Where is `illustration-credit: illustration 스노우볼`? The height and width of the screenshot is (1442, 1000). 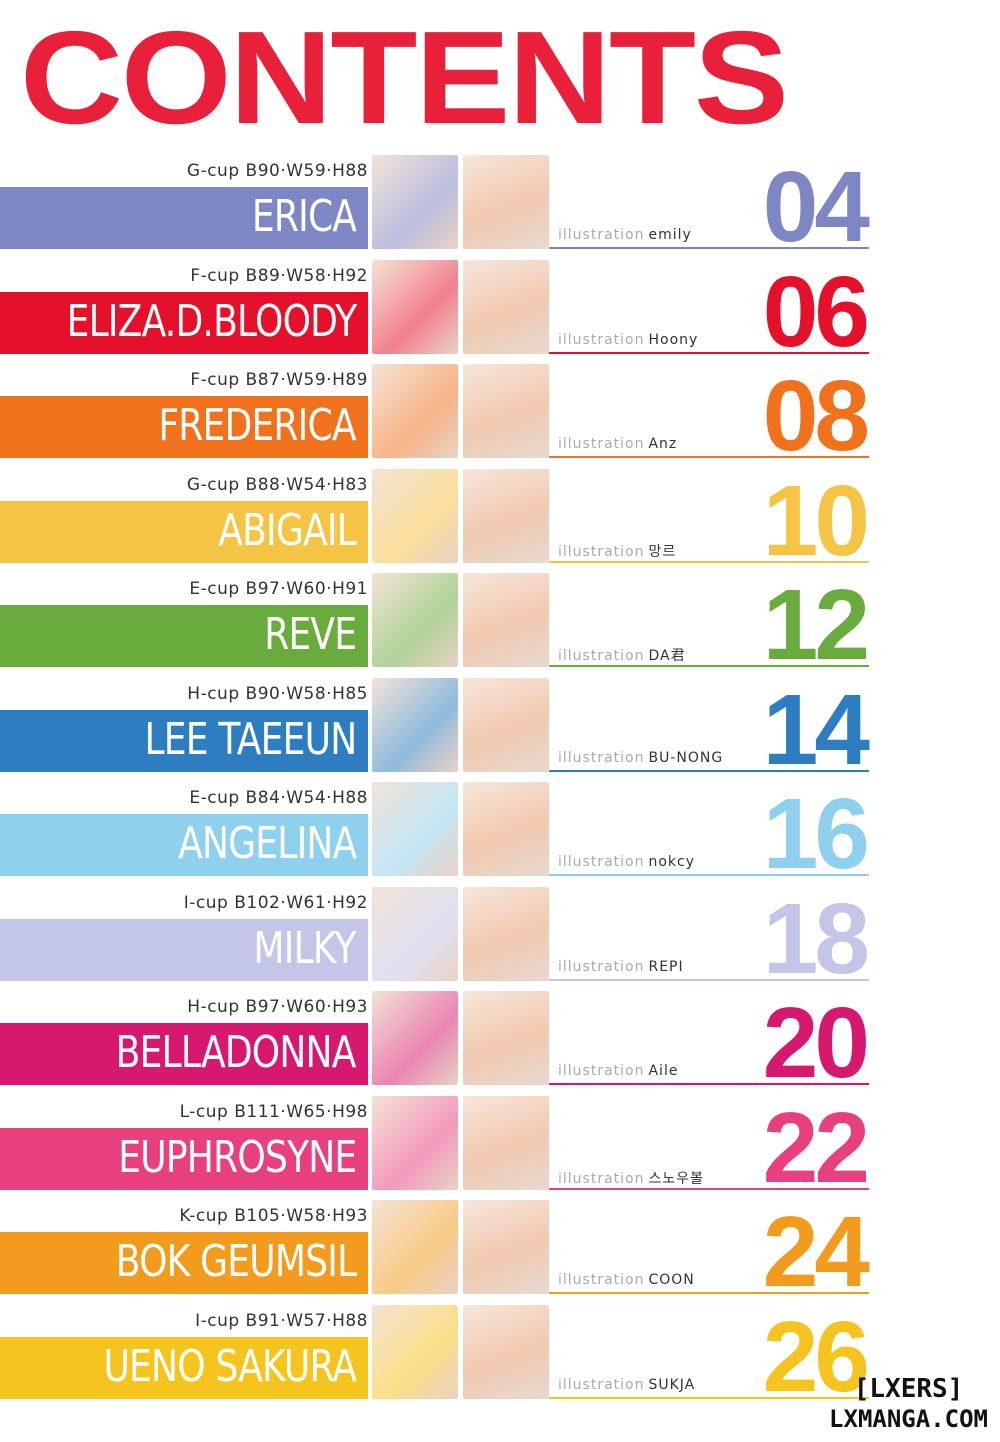 illustration-credit: illustration 스노우볼 is located at coordinates (631, 1178).